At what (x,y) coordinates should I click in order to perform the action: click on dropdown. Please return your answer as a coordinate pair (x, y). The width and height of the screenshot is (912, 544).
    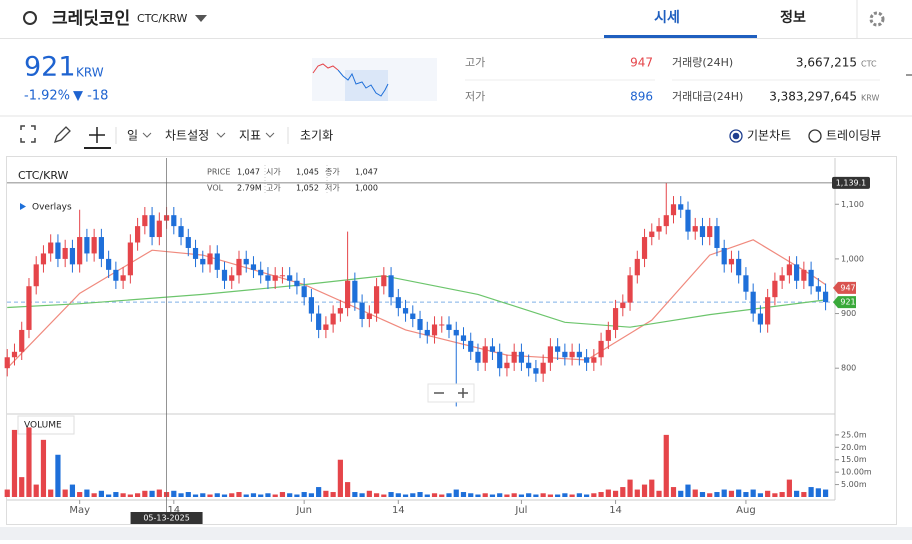
    Looking at the image, I should click on (201, 18).